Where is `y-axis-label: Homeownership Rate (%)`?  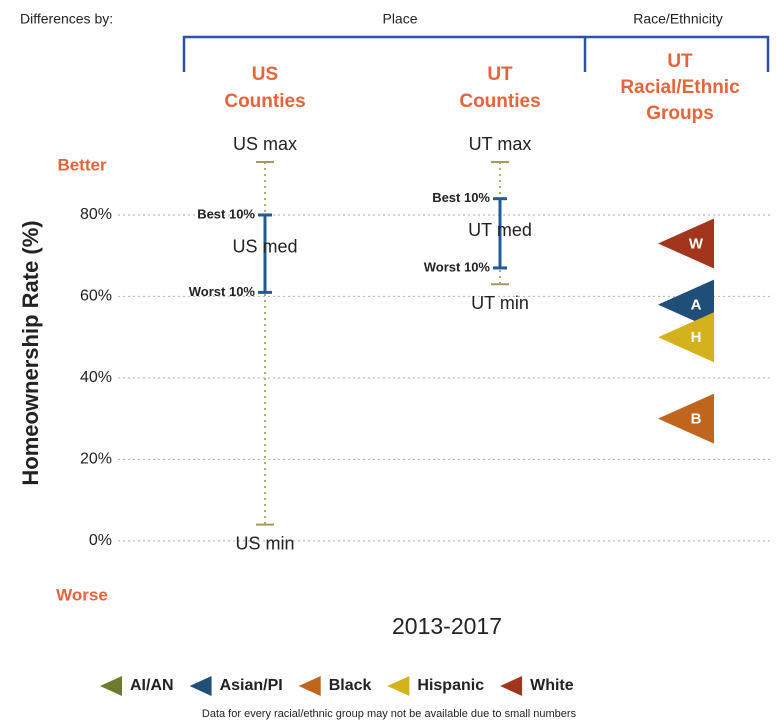
y-axis-label: Homeownership Rate (%) is located at coordinates (30, 352).